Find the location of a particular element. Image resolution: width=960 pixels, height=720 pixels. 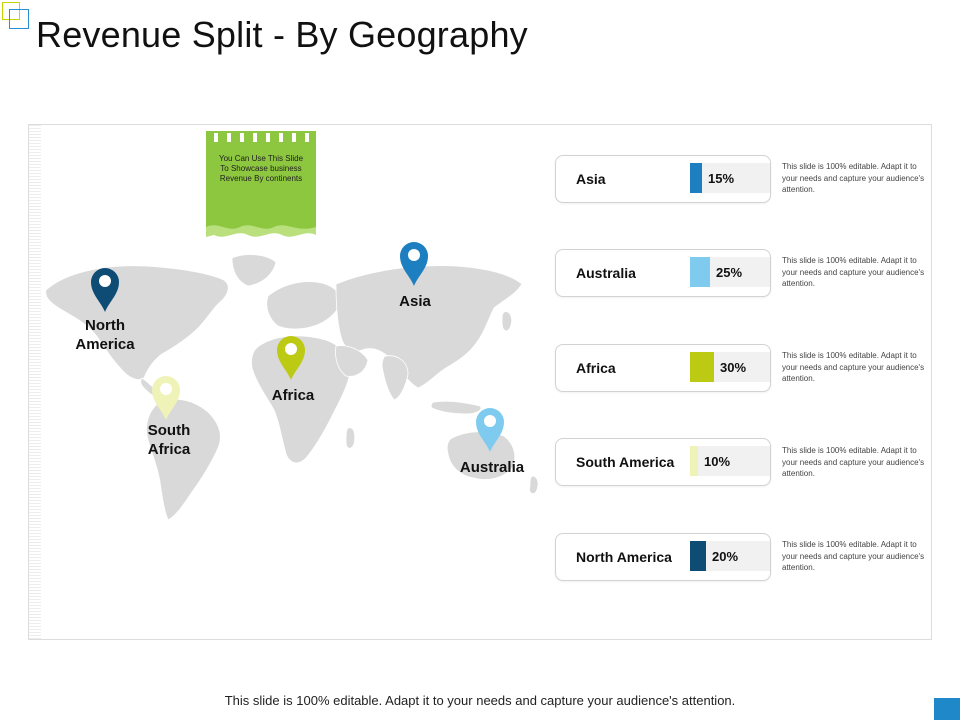

map-label-africa: Africa is located at coordinates (293, 395).